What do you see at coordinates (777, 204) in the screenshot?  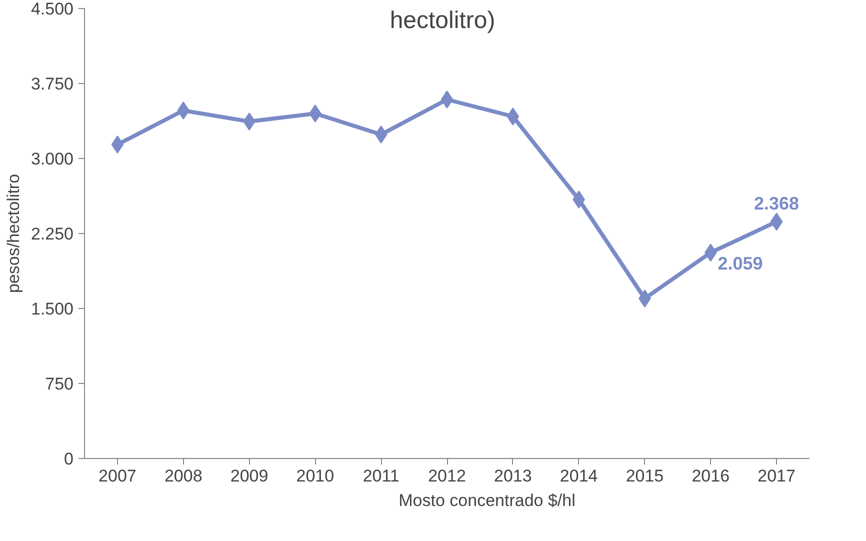 I see `data-label: 2.368` at bounding box center [777, 204].